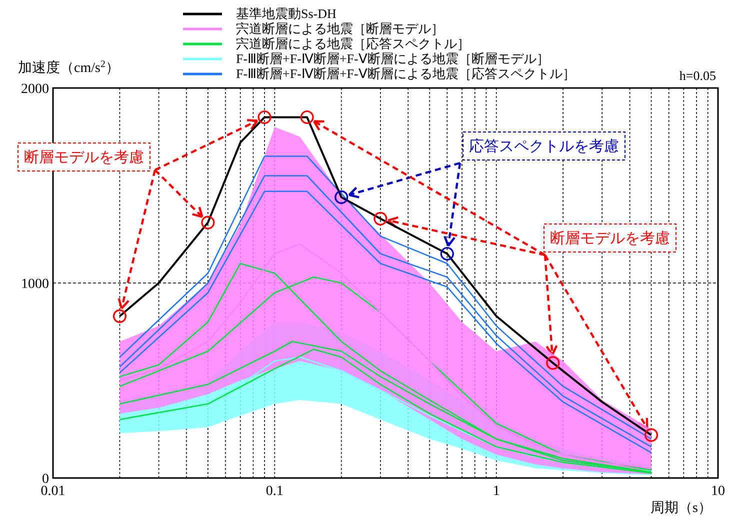 This screenshot has height=517, width=735. Describe the element at coordinates (406, 73) in the screenshot. I see `legend-label: F-Ⅲ断層+F-Ⅳ断層+F-Ⅴ断層による地震［応答スペクトル］` at that location.